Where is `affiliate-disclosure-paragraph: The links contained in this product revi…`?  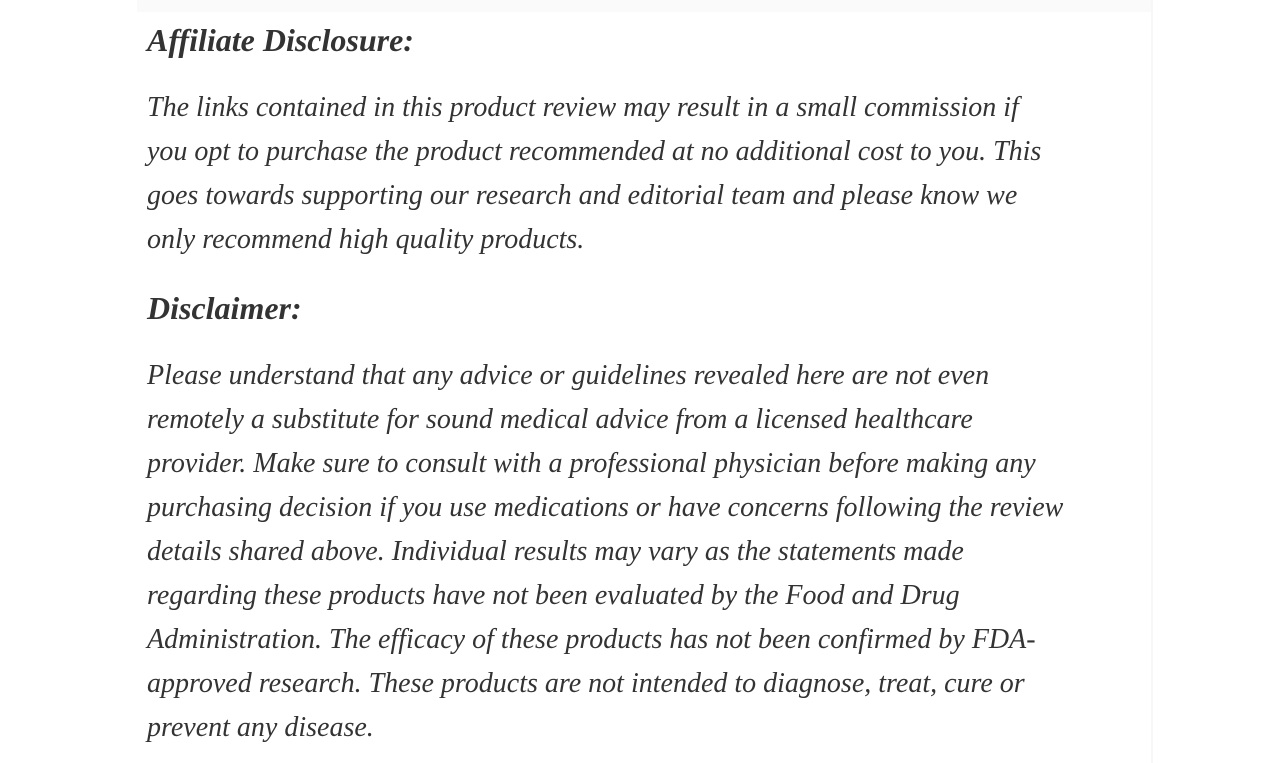 affiliate-disclosure-paragraph: The links contained in this product revi… is located at coordinates (594, 173).